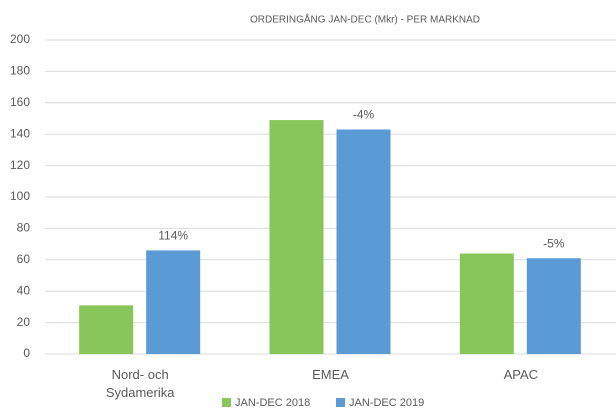 The image size is (616, 410). Describe the element at coordinates (20, 165) in the screenshot. I see `y-tick-label: 120` at that location.